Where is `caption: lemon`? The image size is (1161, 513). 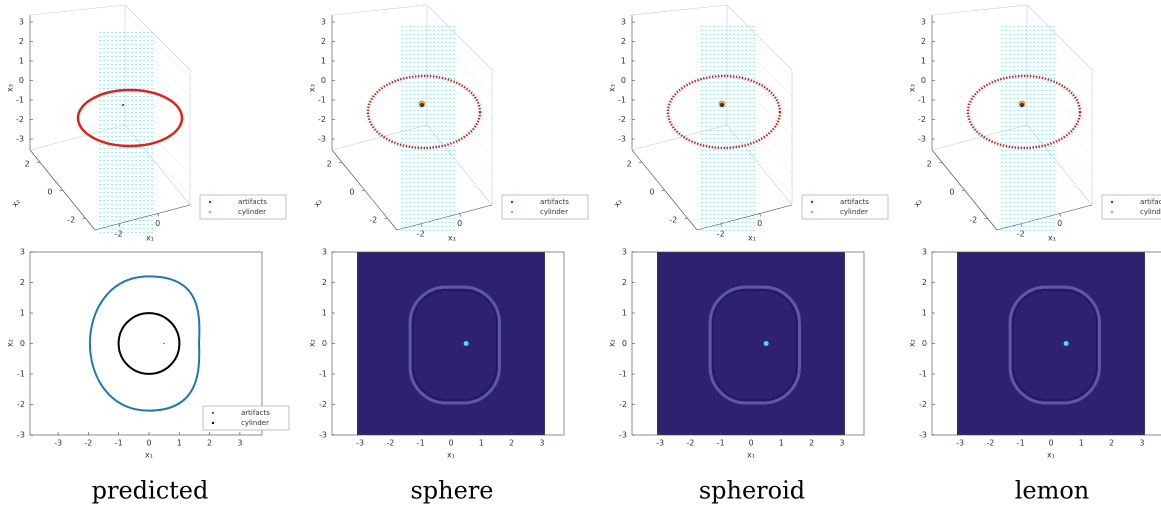 caption: lemon is located at coordinates (1052, 491).